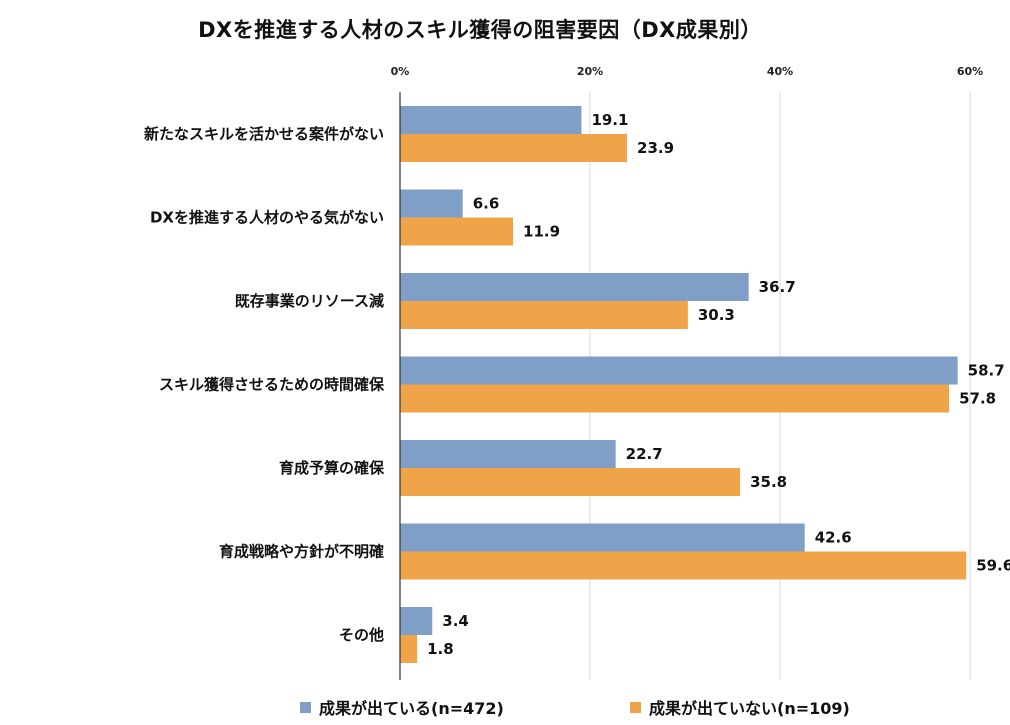 Image resolution: width=1010 pixels, height=725 pixels. Describe the element at coordinates (457, 231) in the screenshot. I see `bar-series2-cat2` at that location.